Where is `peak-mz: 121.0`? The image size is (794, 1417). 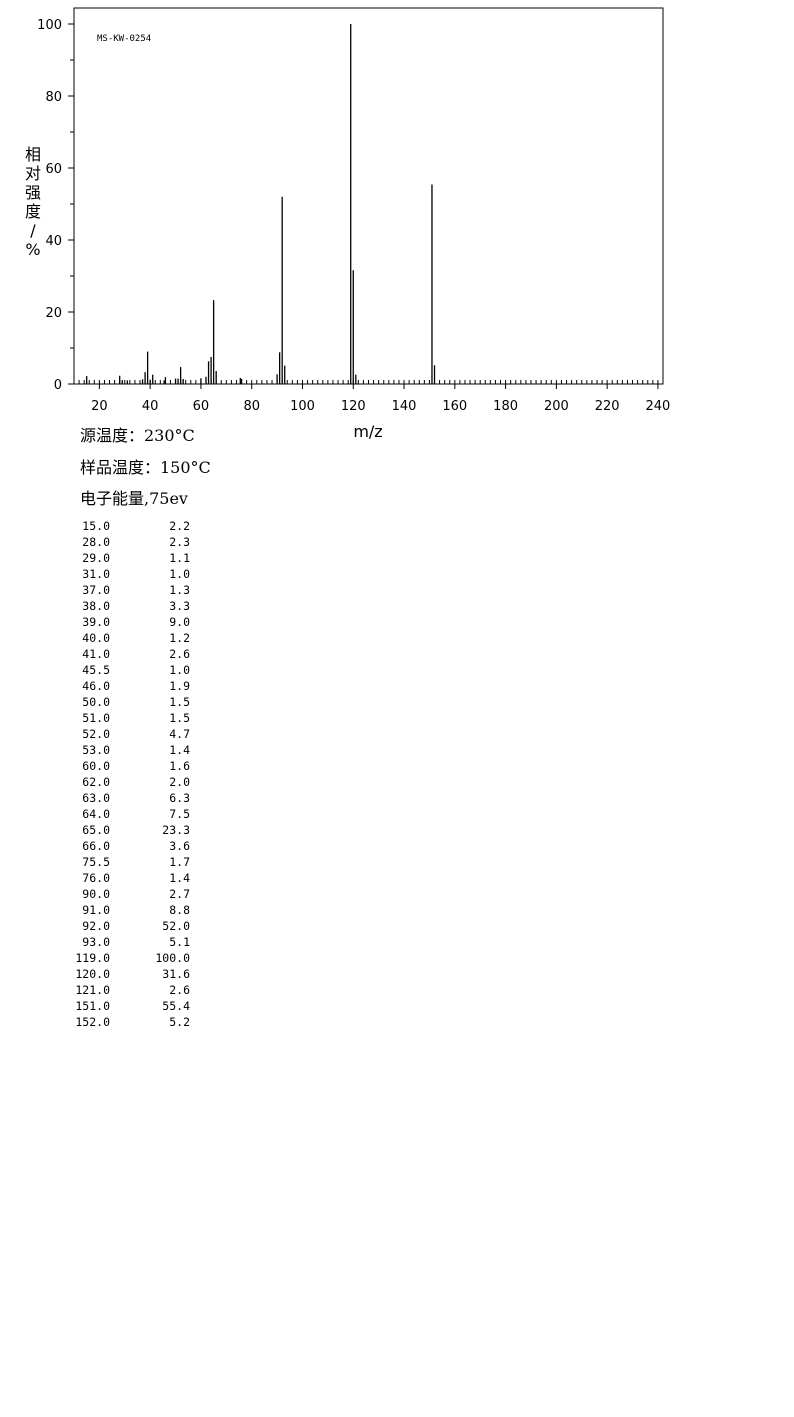 peak-mz: 121.0 is located at coordinates (92, 990).